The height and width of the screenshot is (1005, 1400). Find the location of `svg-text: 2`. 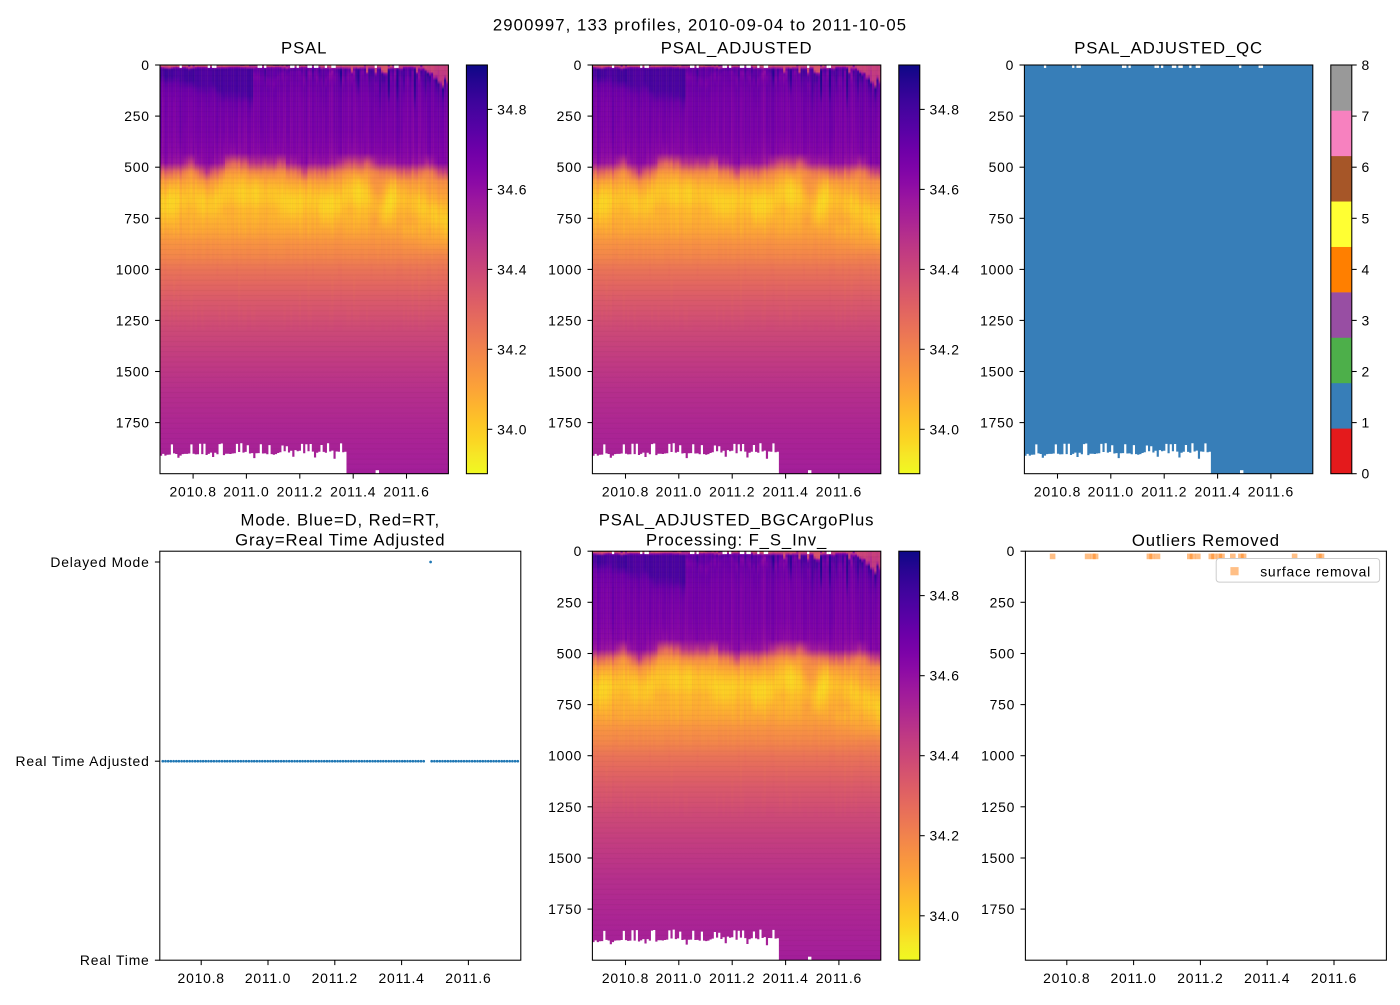

svg-text: 2 is located at coordinates (1366, 372).